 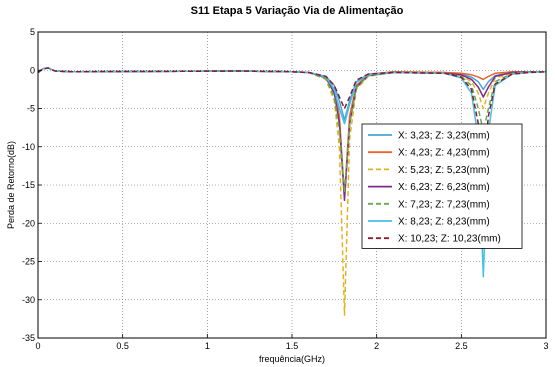 I want to click on x-tick-label: 2, so click(x=376, y=346).